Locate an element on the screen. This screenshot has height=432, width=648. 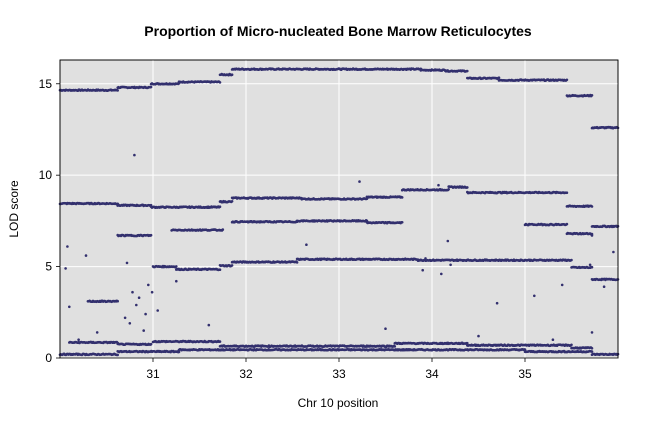
y-tick-label: 15 is located at coordinates (46, 84).